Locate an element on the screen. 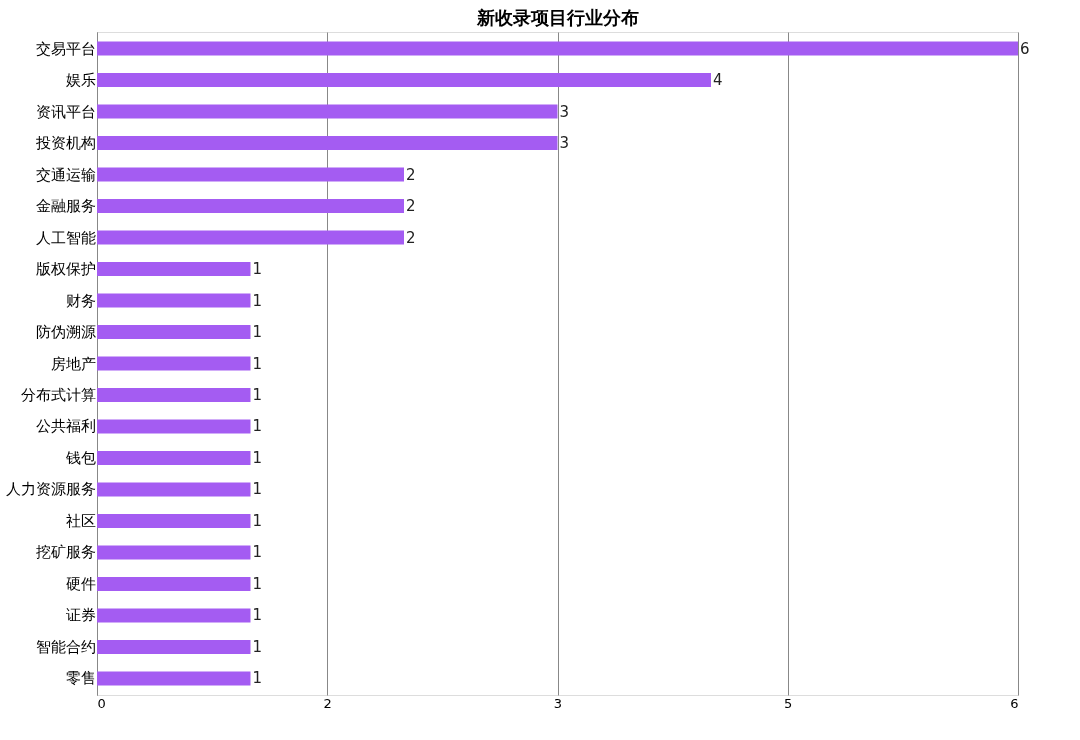 The image size is (1080, 740). y-tick-label: 房地产 is located at coordinates (73, 363).